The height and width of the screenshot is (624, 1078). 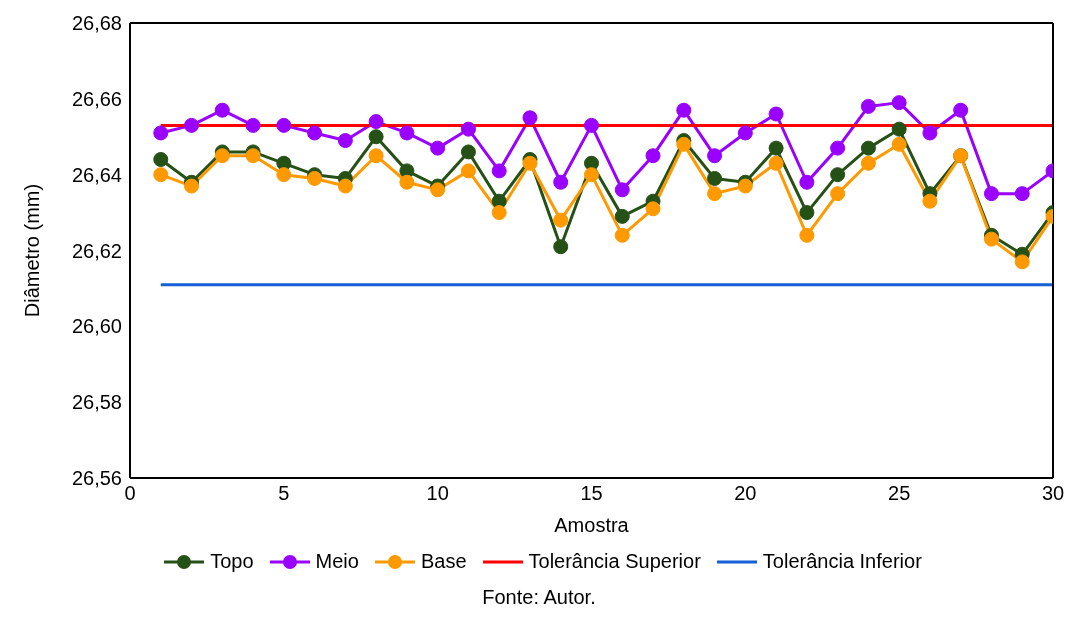 I want to click on legend-label: Tolerância Inferior, so click(x=842, y=561).